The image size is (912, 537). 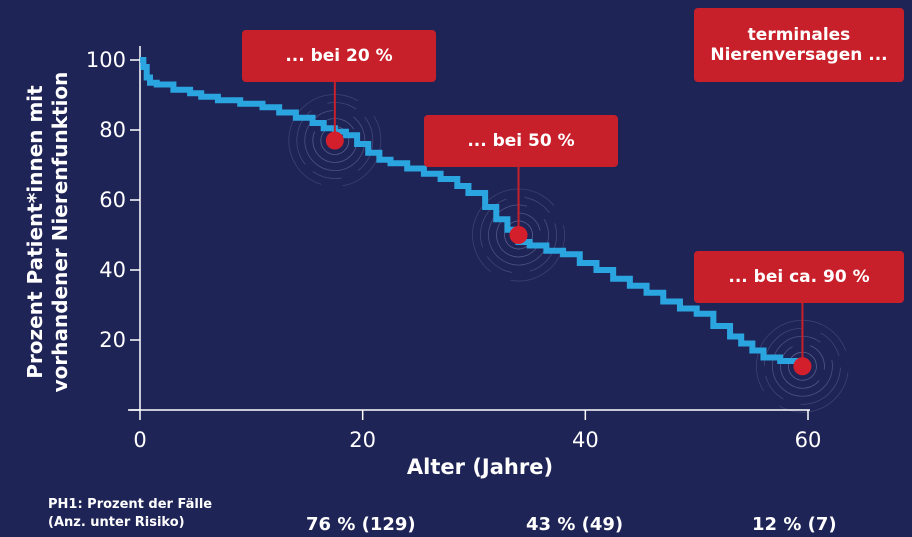 What do you see at coordinates (585, 440) in the screenshot?
I see `x-tick-label: 40` at bounding box center [585, 440].